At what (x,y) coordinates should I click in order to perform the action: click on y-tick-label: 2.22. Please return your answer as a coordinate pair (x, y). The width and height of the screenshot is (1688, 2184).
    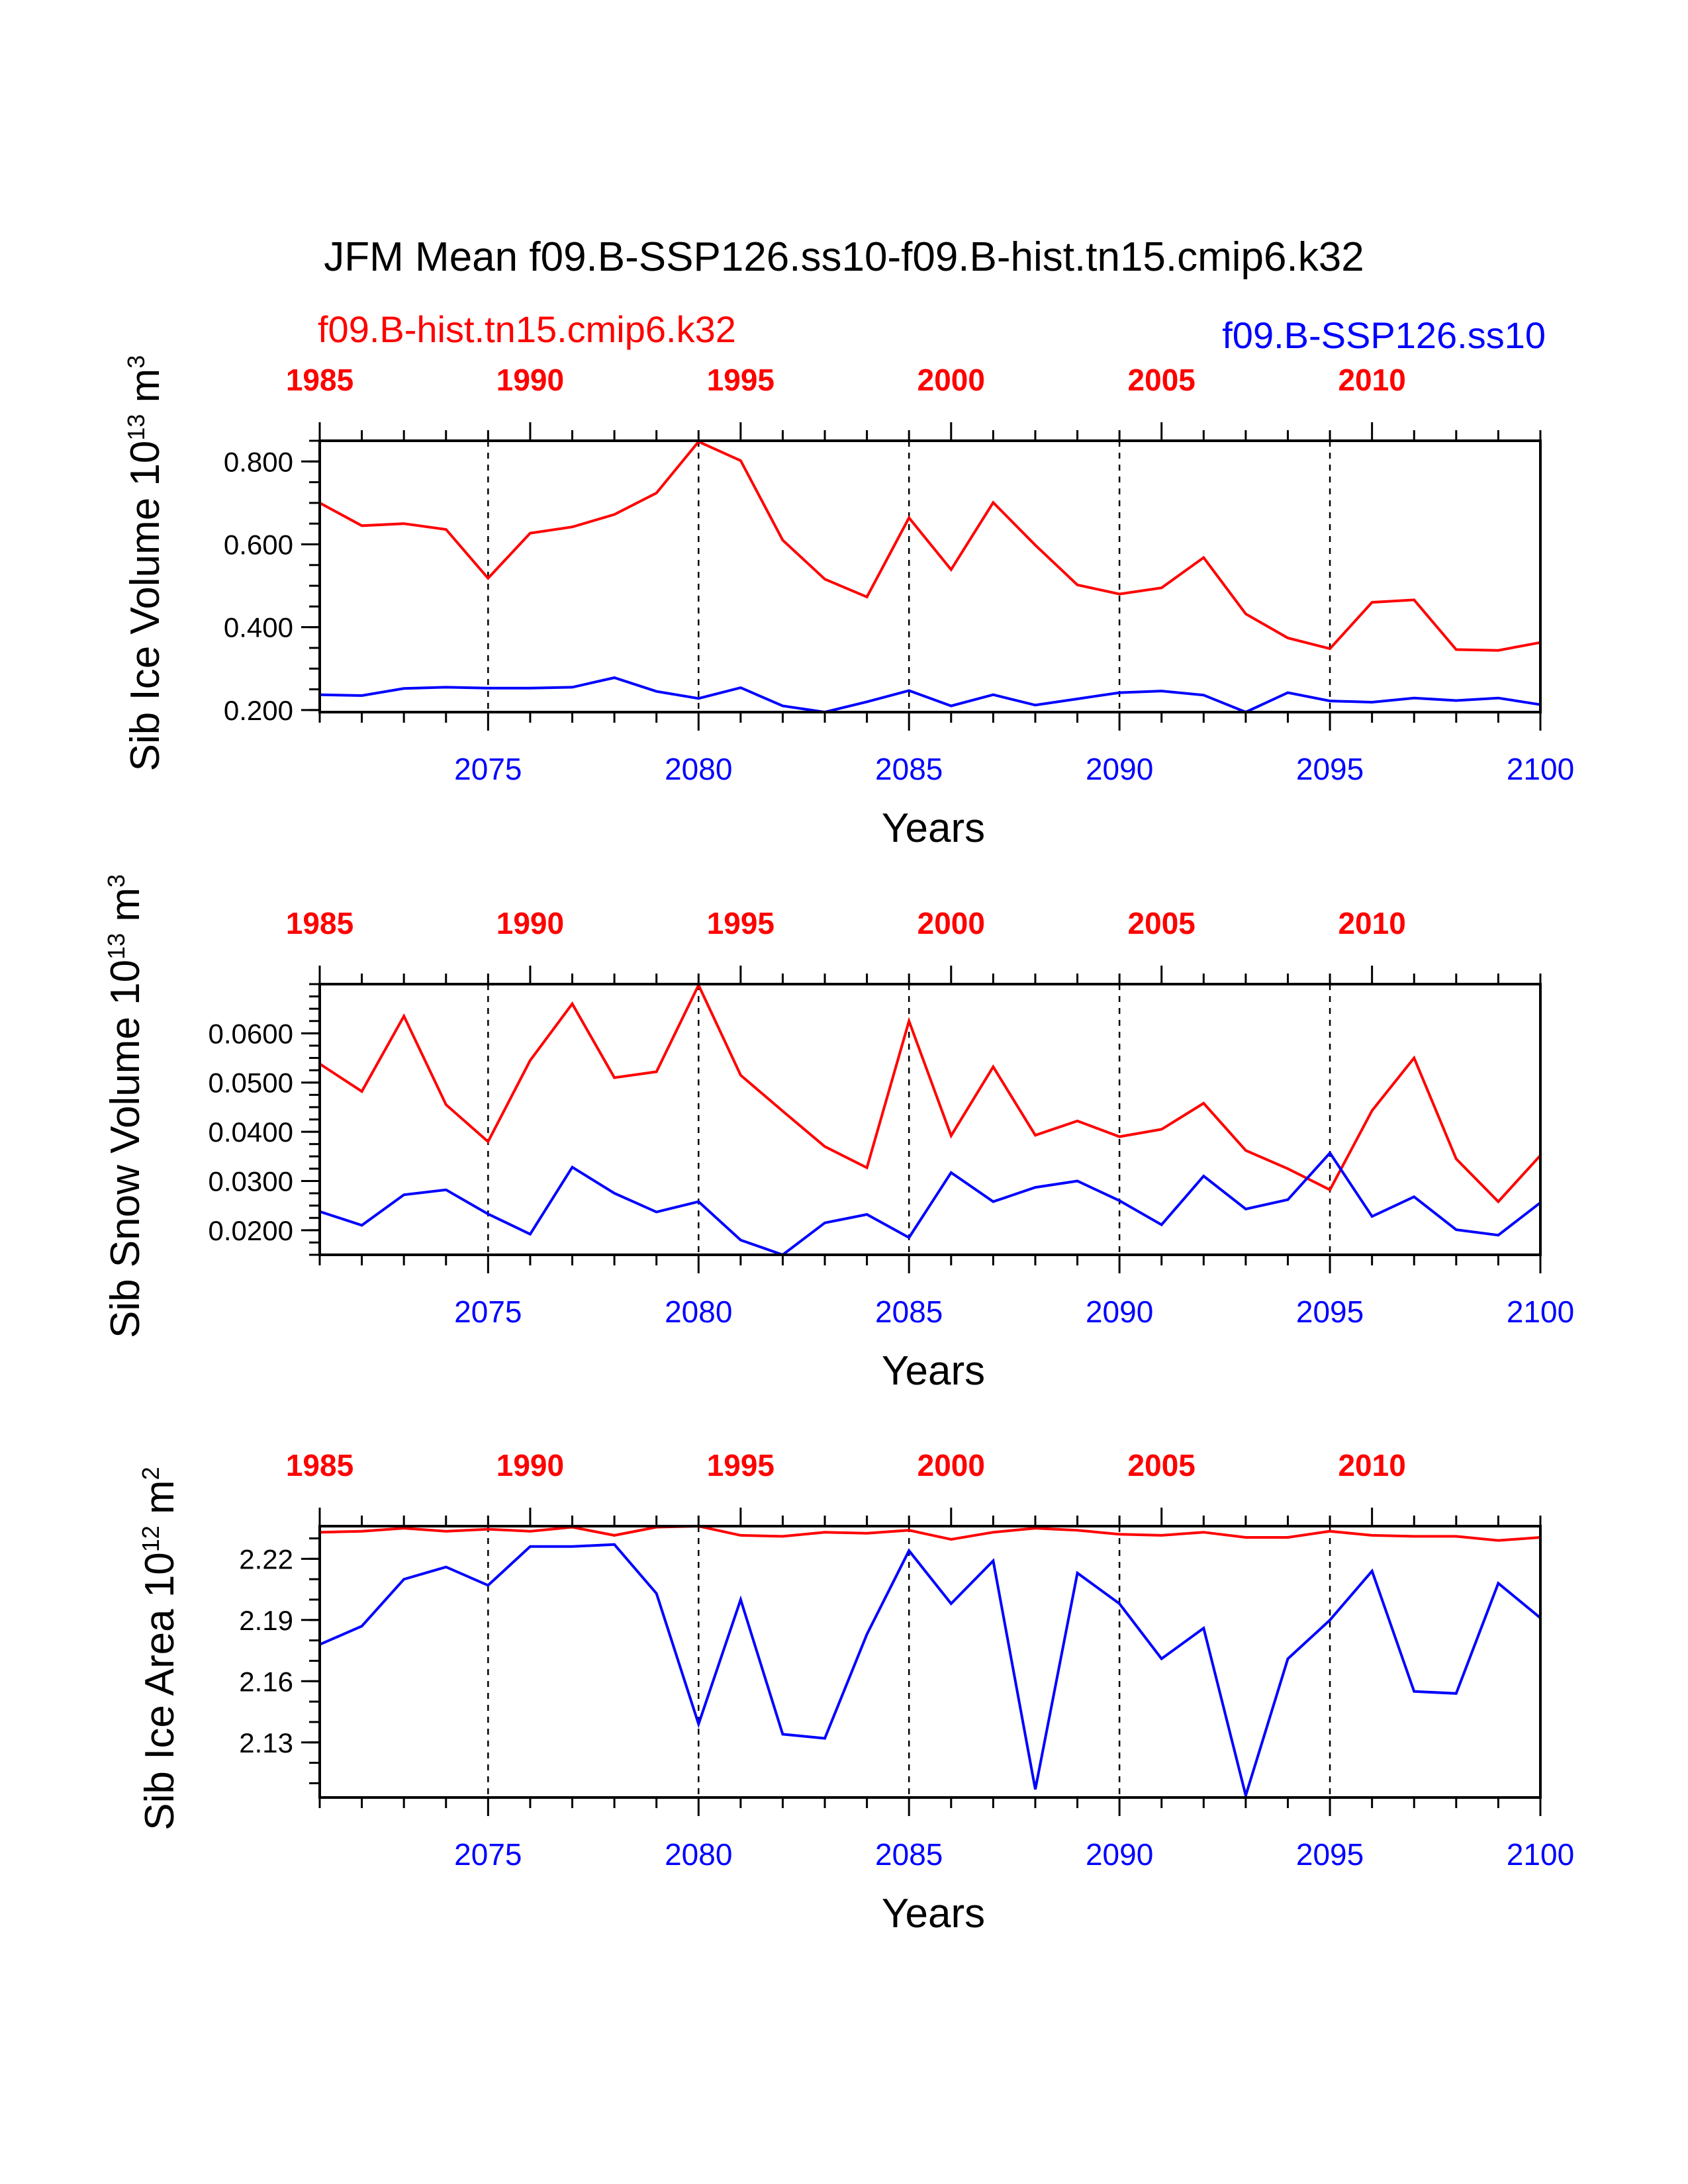
    Looking at the image, I should click on (266, 1558).